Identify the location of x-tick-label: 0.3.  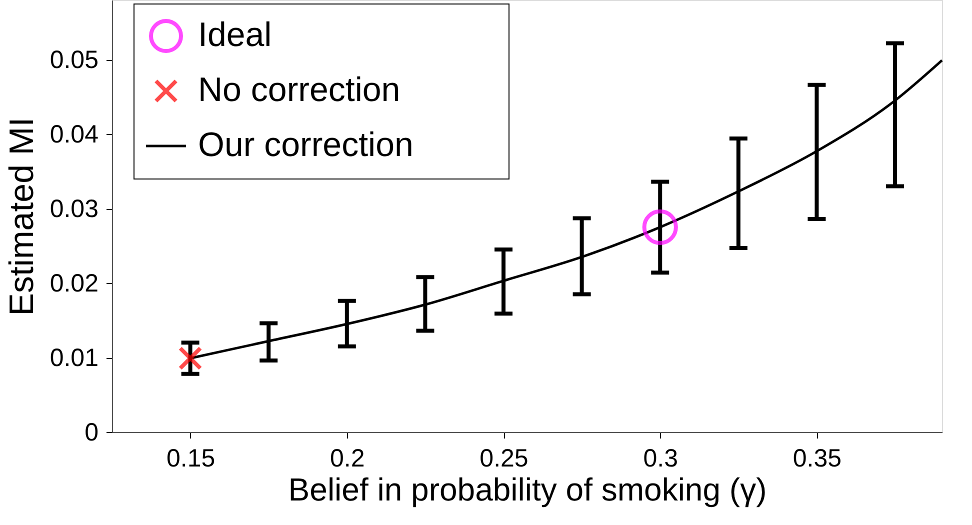
(660, 458).